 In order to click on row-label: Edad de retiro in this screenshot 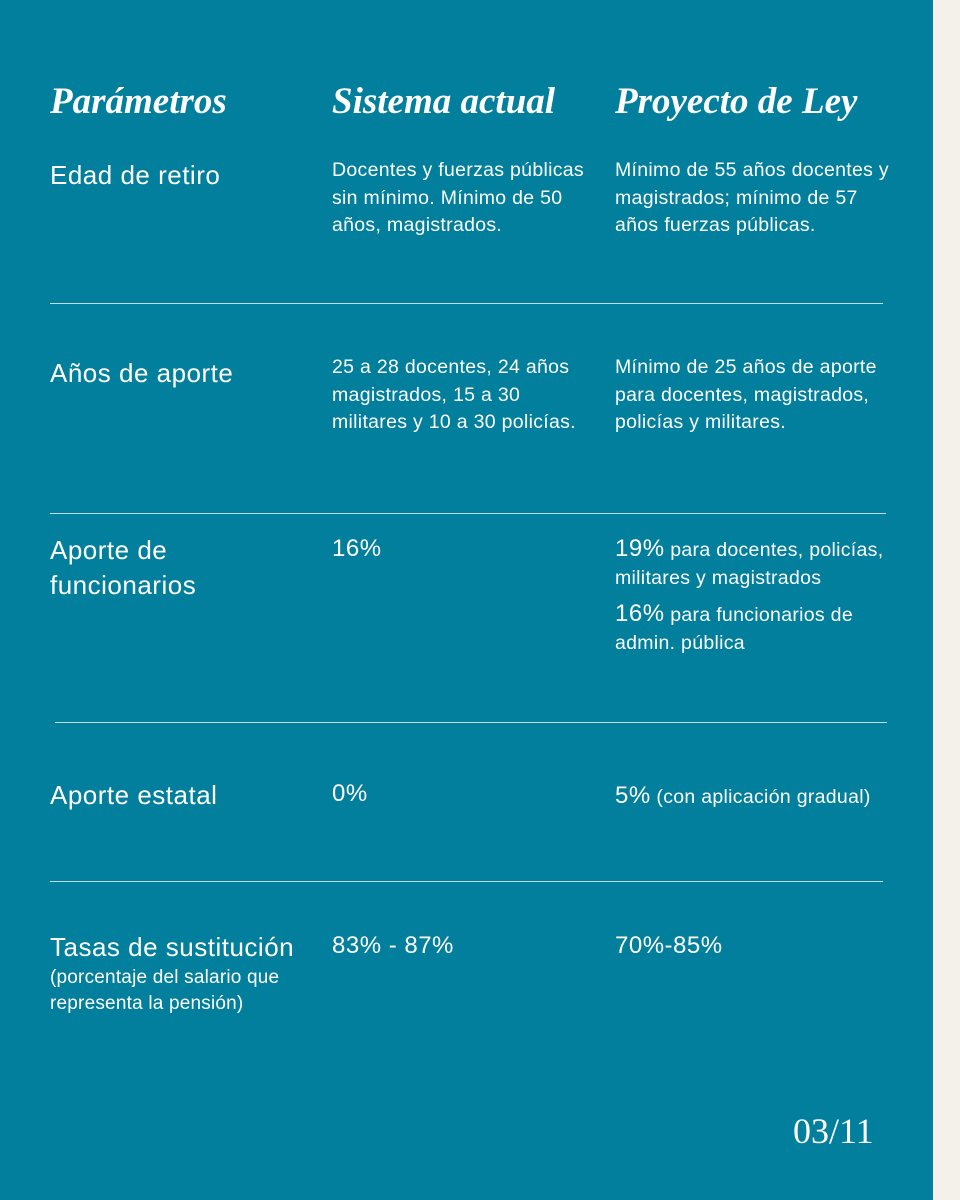, I will do `click(135, 175)`.